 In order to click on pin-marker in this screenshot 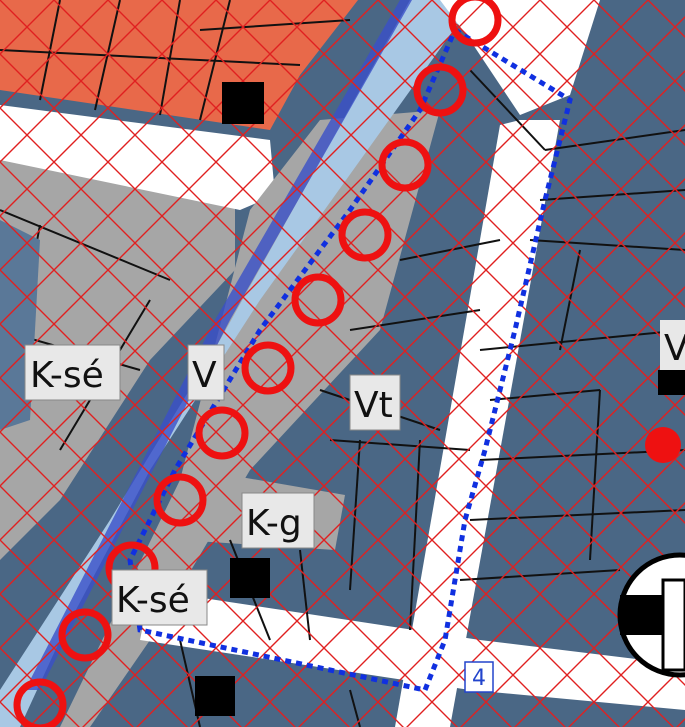, I will do `click(663, 445)`.